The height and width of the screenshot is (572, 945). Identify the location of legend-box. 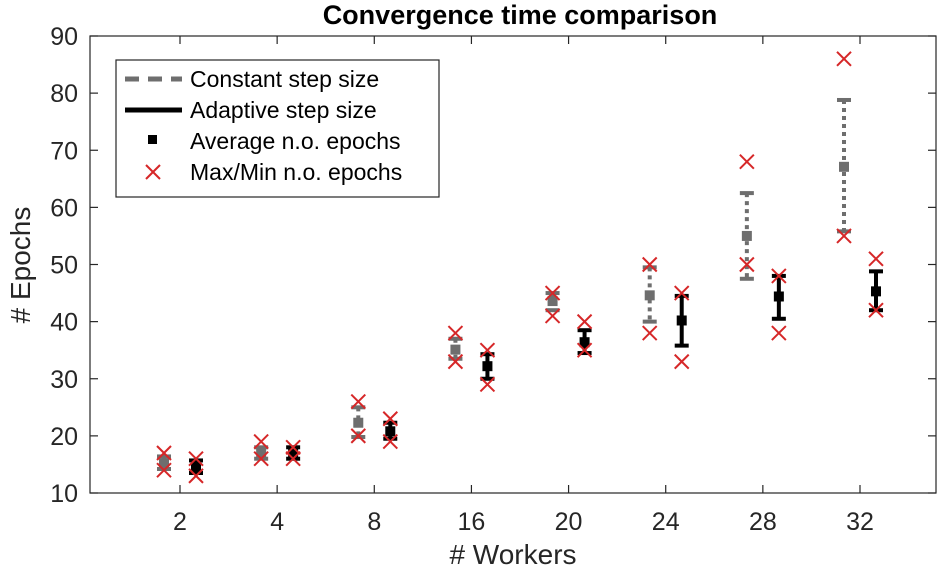
(277, 128).